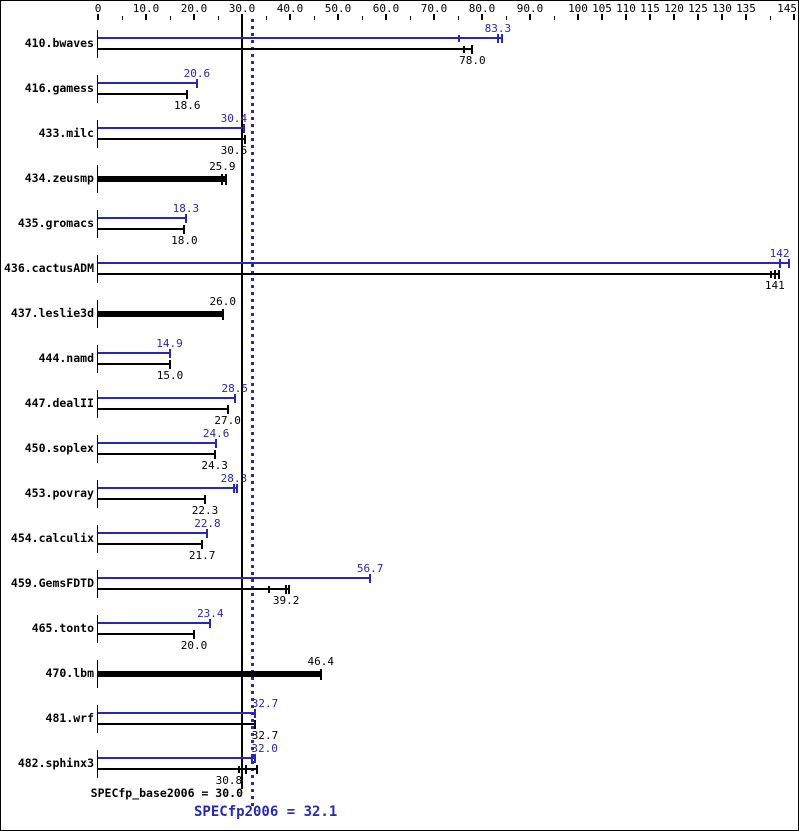 The image size is (799, 831). What do you see at coordinates (602, 8) in the screenshot?
I see `x-axis-tick-label: 105` at bounding box center [602, 8].